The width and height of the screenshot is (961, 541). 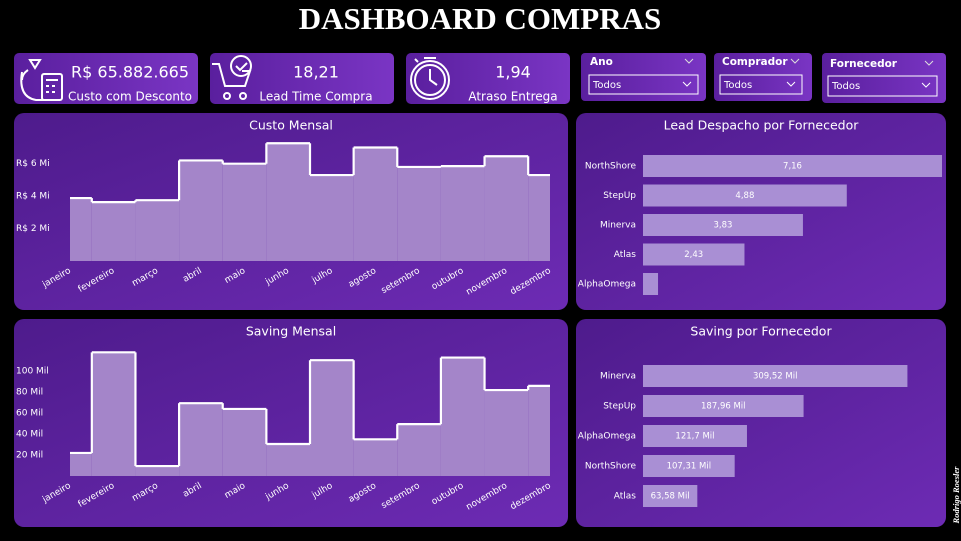 What do you see at coordinates (755, 62) in the screenshot?
I see `filter-label: Comprador` at bounding box center [755, 62].